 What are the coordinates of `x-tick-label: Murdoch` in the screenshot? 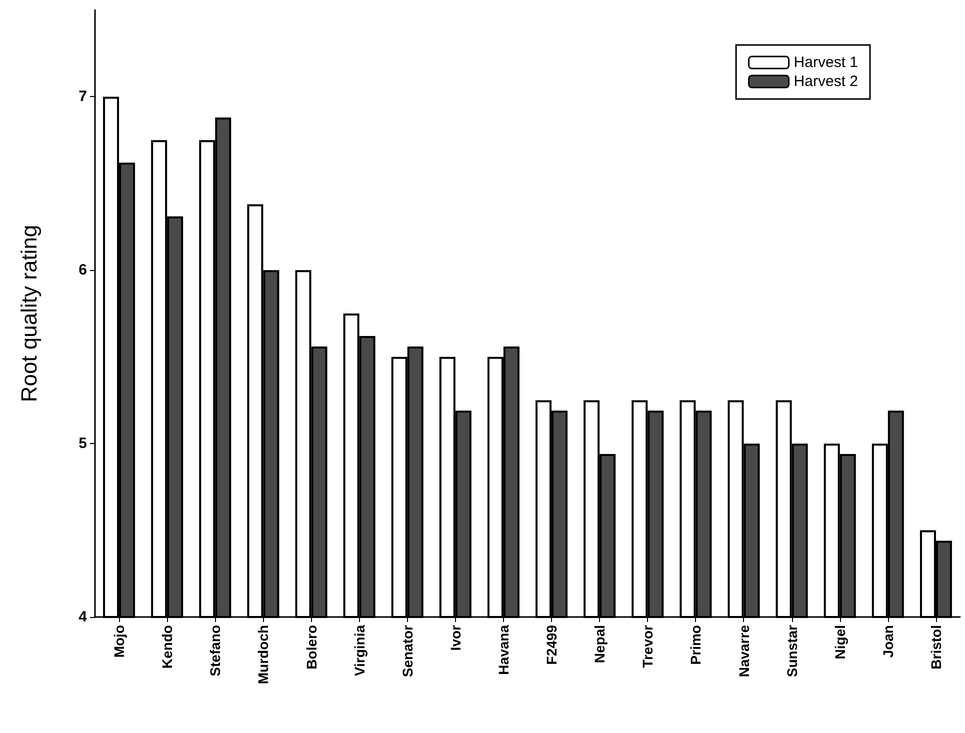 It's located at (263, 654).